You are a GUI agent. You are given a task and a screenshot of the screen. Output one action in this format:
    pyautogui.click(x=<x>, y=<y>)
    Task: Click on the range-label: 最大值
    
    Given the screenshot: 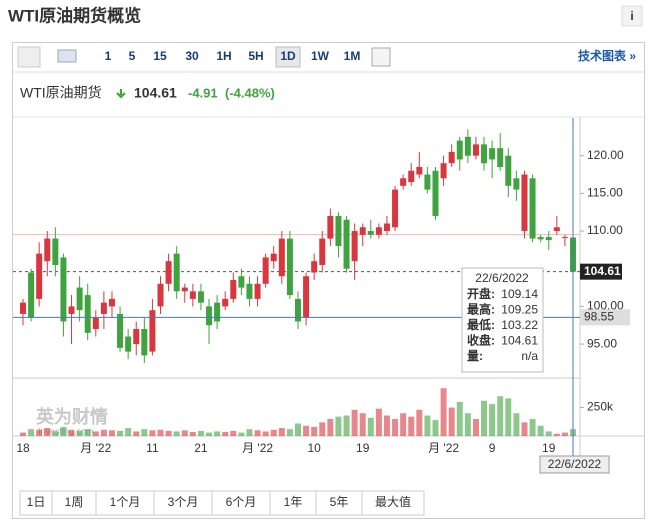 What is the action you would take?
    pyautogui.click(x=393, y=501)
    